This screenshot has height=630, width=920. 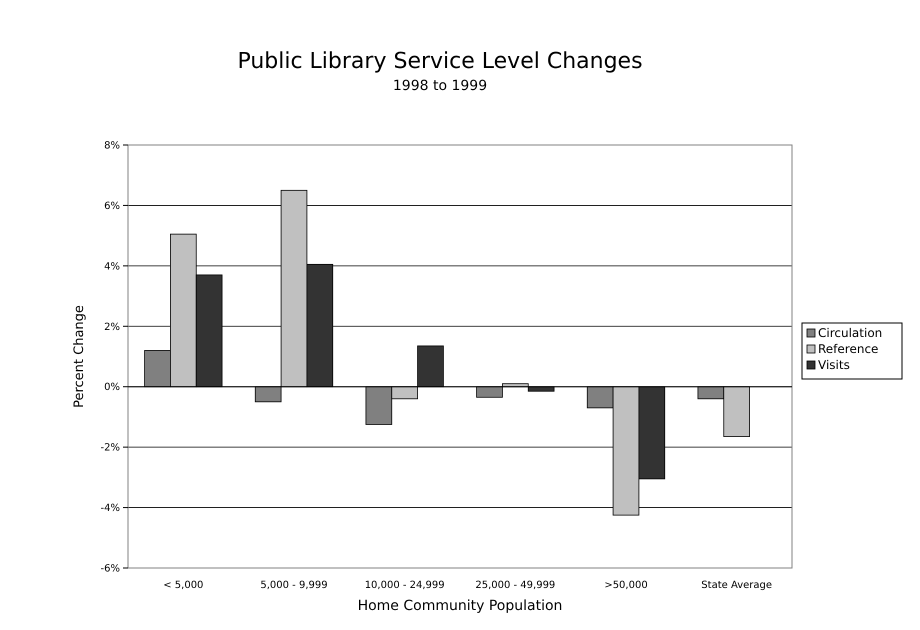 What do you see at coordinates (110, 448) in the screenshot?
I see `y-tick-label: -2%` at bounding box center [110, 448].